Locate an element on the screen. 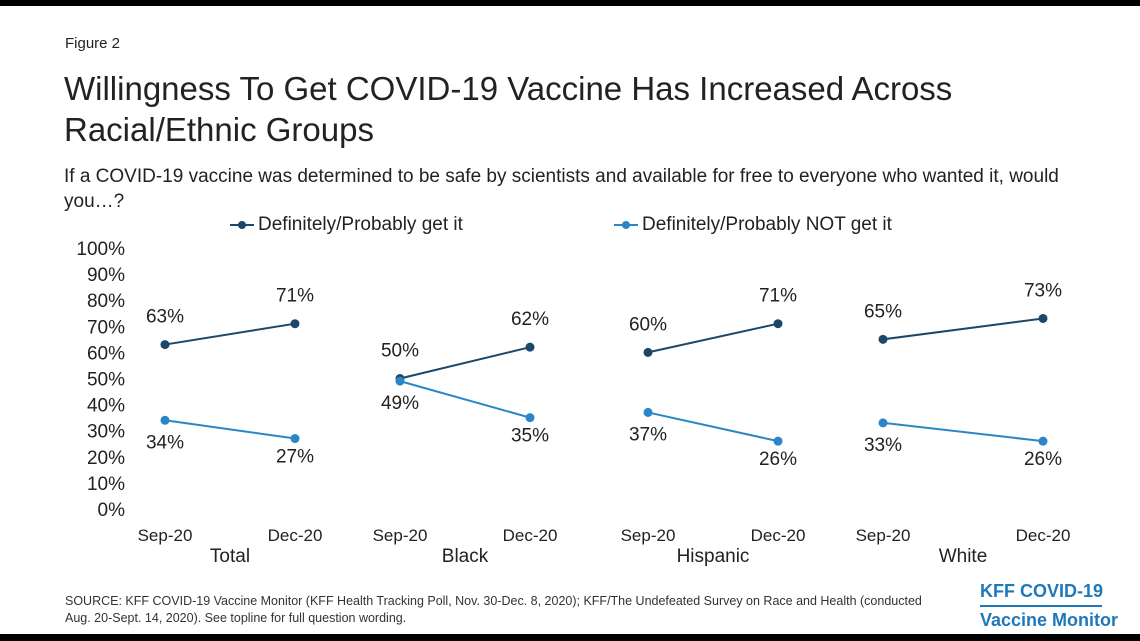  panel-label: White is located at coordinates (963, 556).